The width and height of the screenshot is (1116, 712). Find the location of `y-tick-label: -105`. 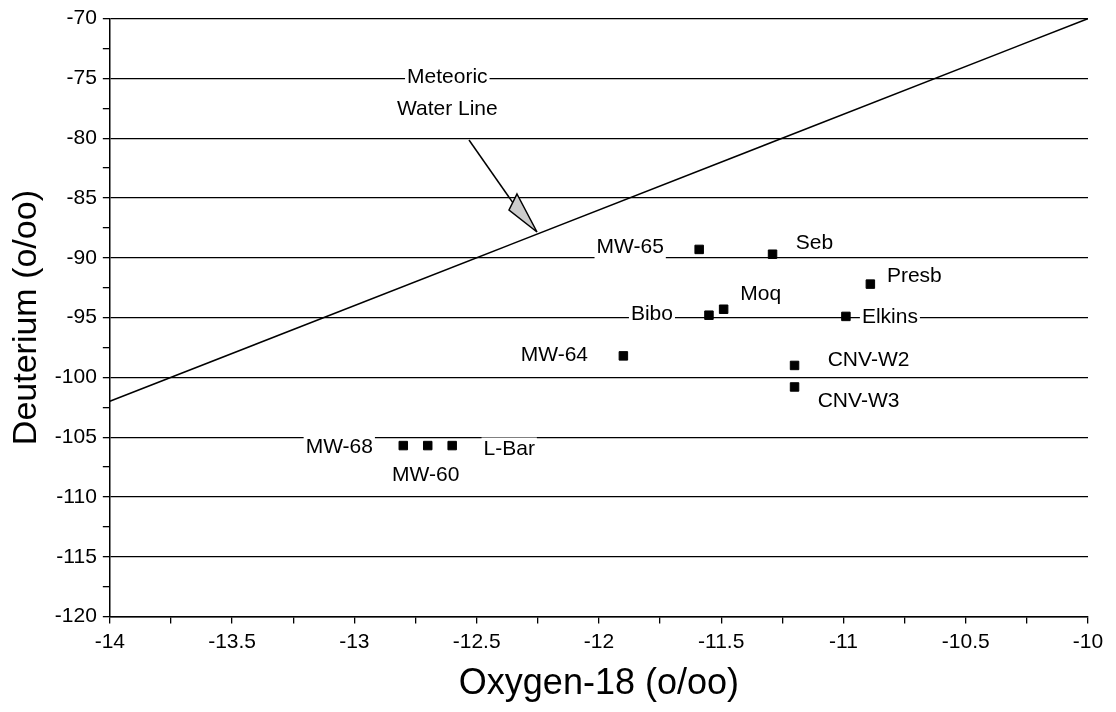

y-tick-label: -105 is located at coordinates (75, 435).